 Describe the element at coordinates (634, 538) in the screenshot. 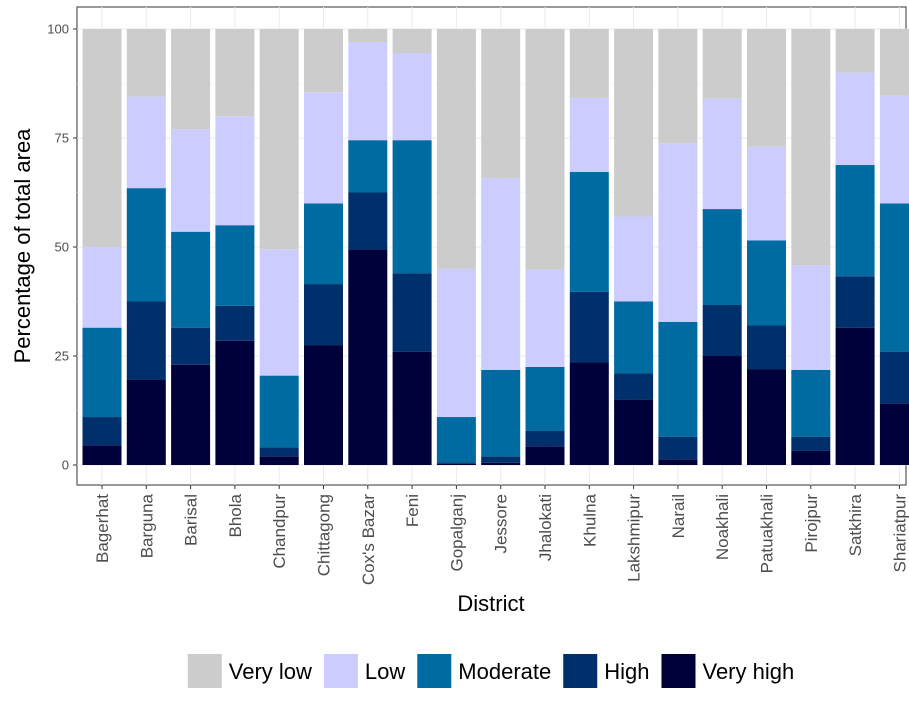

I see `x-tick-label: Lakshmipur` at that location.